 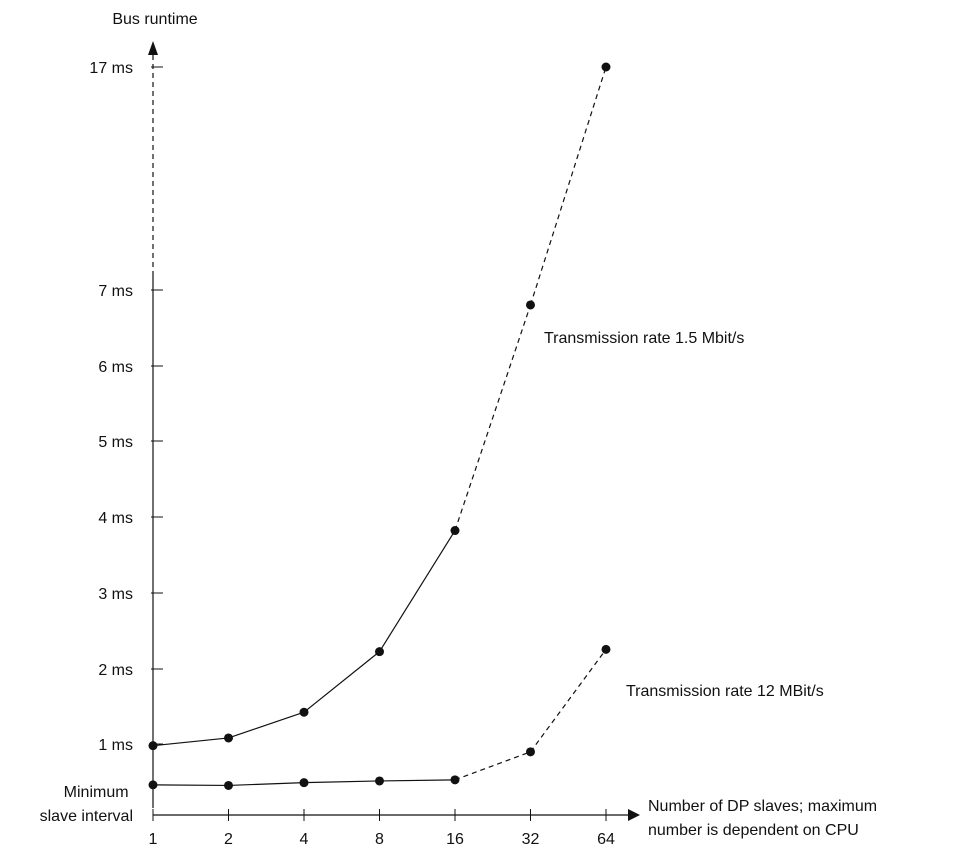 What do you see at coordinates (379, 839) in the screenshot?
I see `x-tick-label: 8` at bounding box center [379, 839].